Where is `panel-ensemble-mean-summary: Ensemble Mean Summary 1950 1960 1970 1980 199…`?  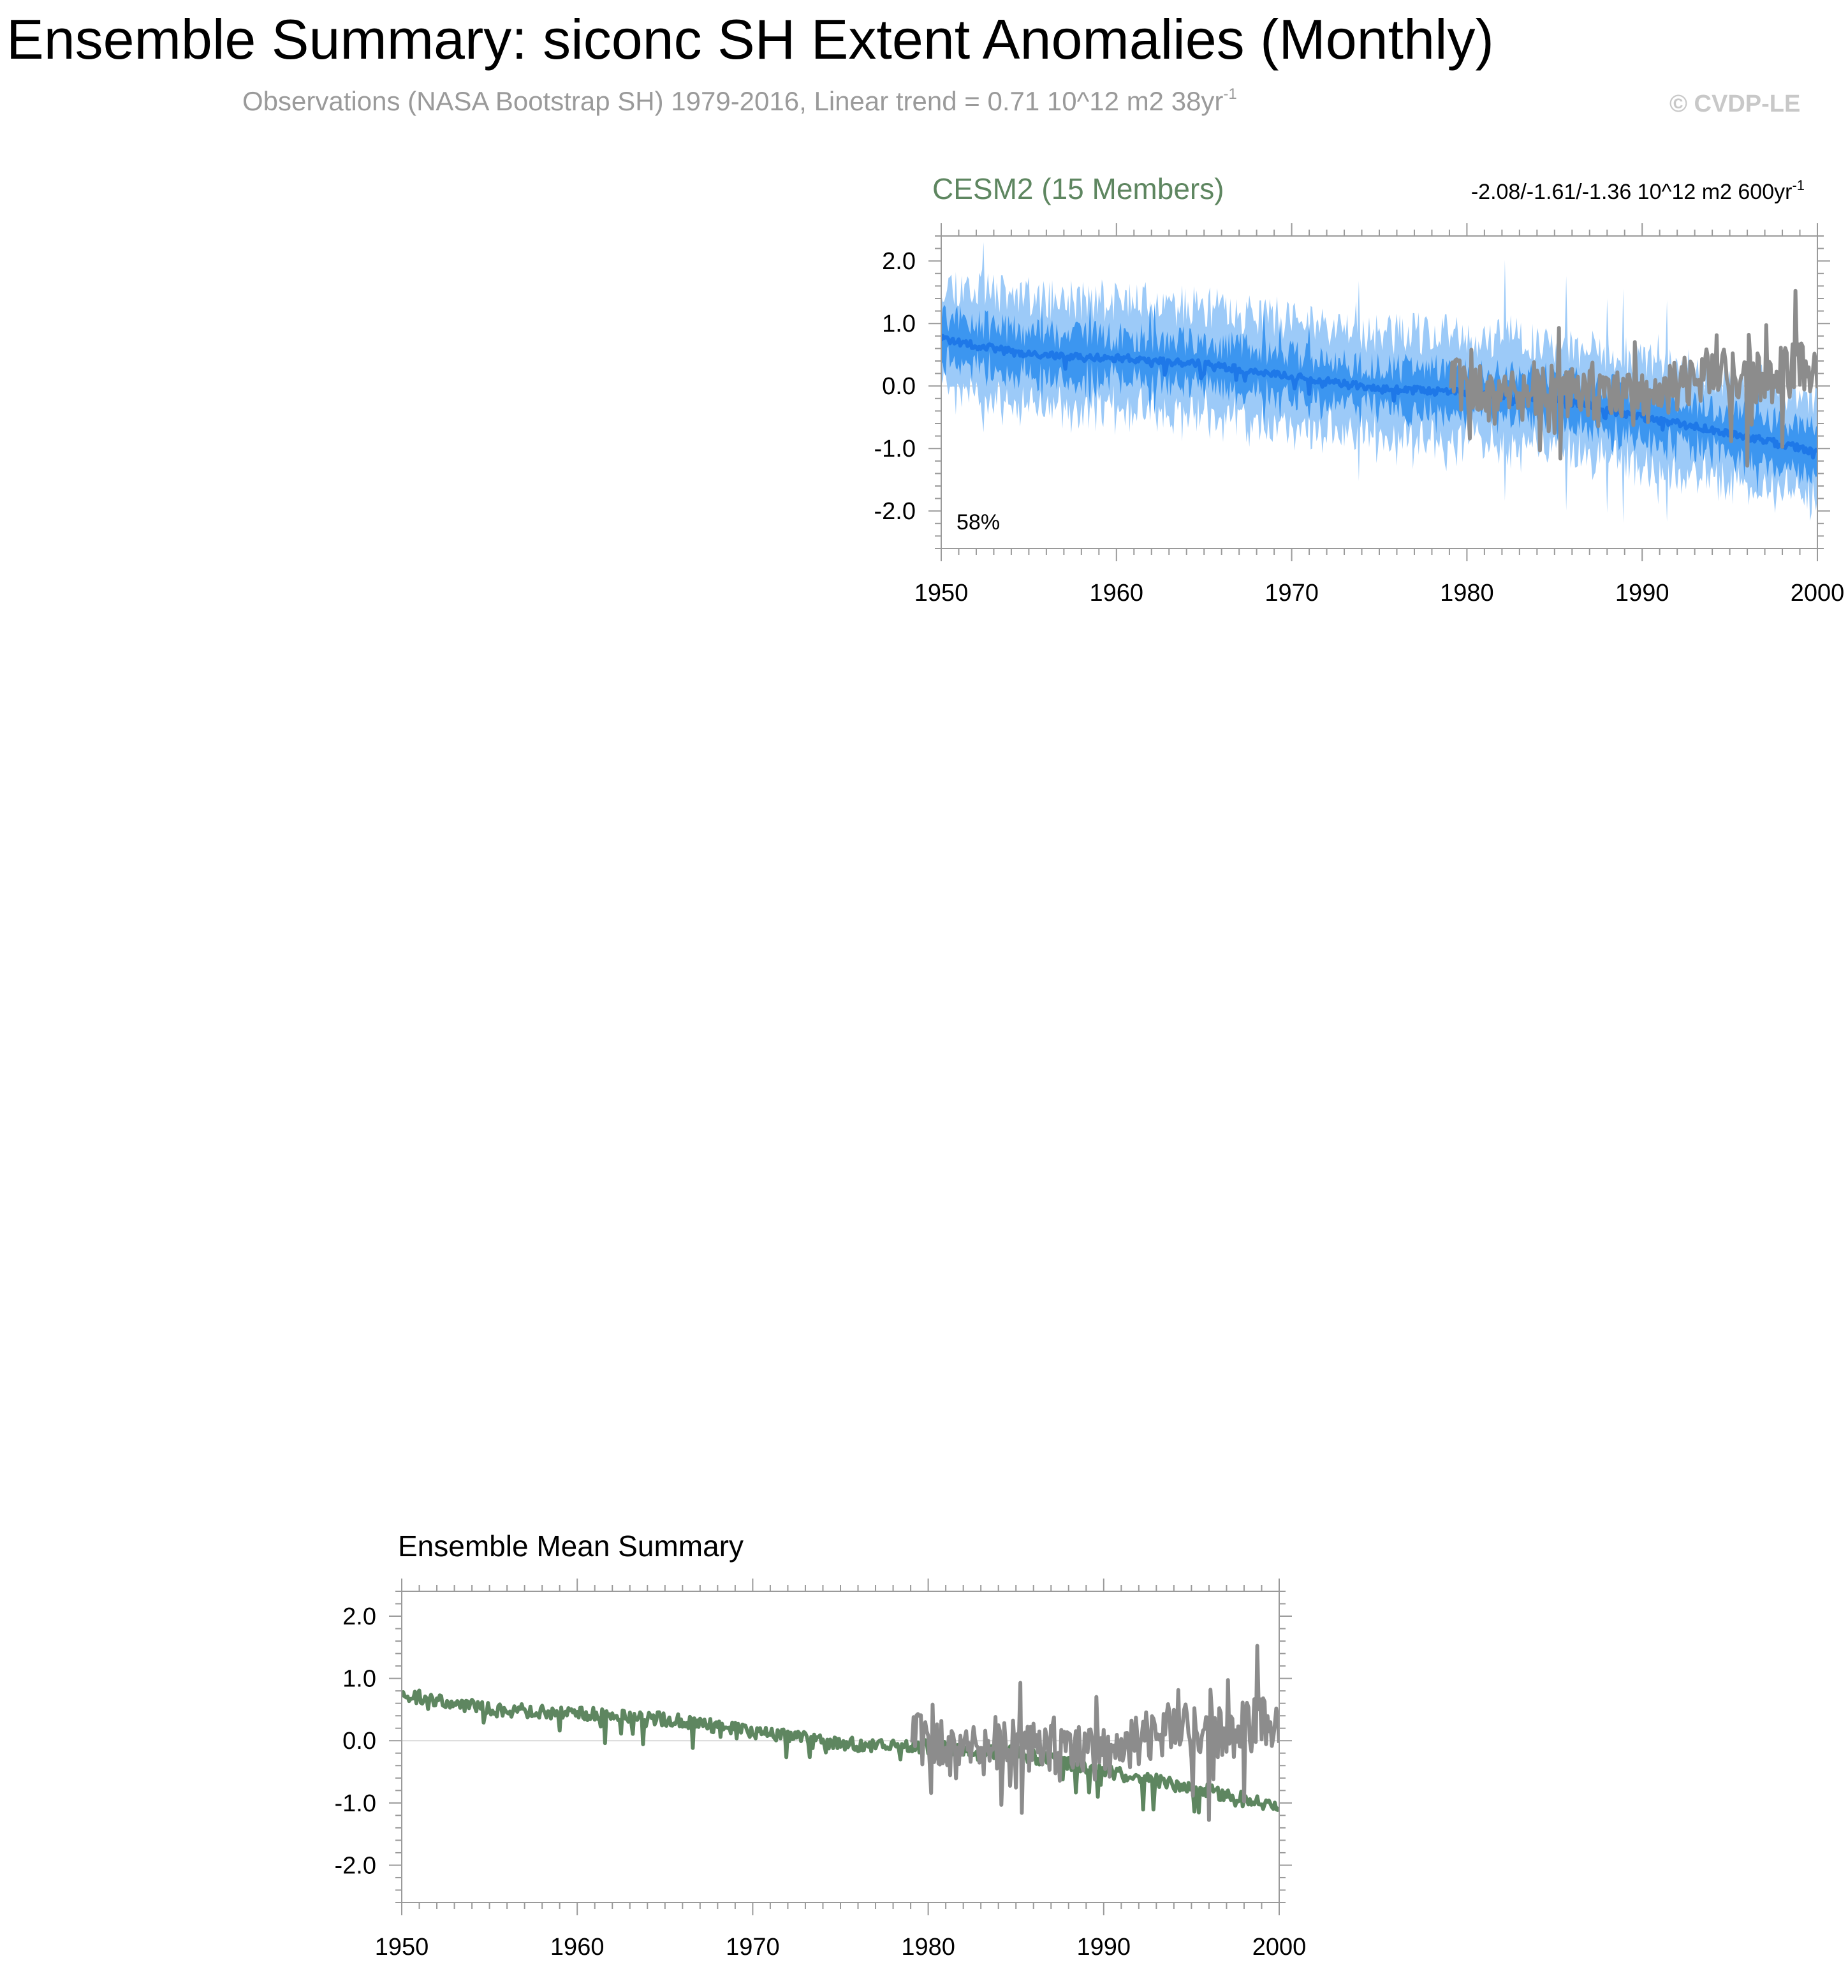 panel-ensemble-mean-summary: Ensemble Mean Summary 1950 1960 1970 1980 199… is located at coordinates (821, 1745).